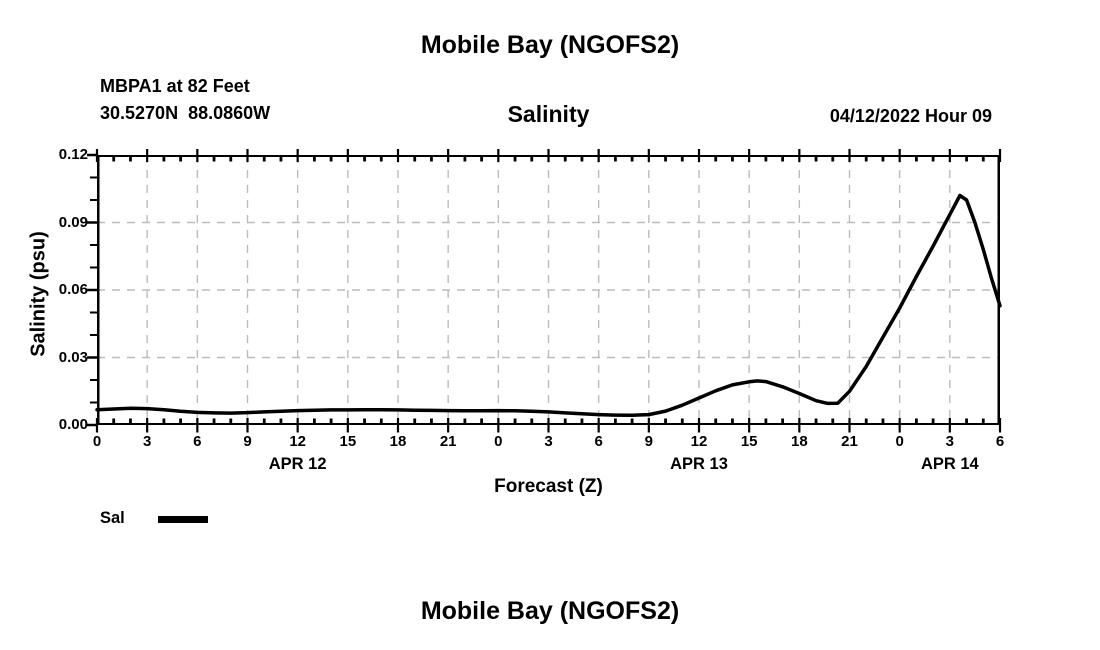  What do you see at coordinates (297, 464) in the screenshot?
I see `x-day-label: APR 12` at bounding box center [297, 464].